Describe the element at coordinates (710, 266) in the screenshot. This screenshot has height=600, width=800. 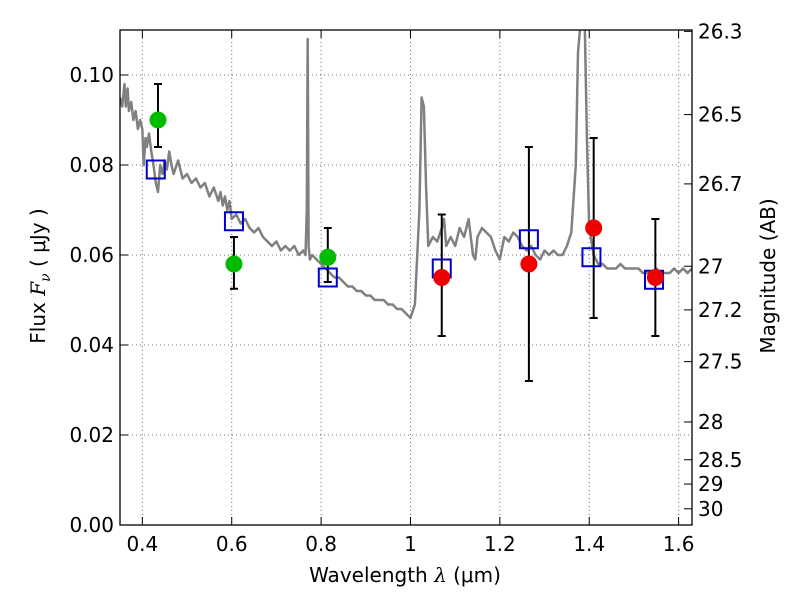
I see `magnitude-tick-label: 27` at that location.